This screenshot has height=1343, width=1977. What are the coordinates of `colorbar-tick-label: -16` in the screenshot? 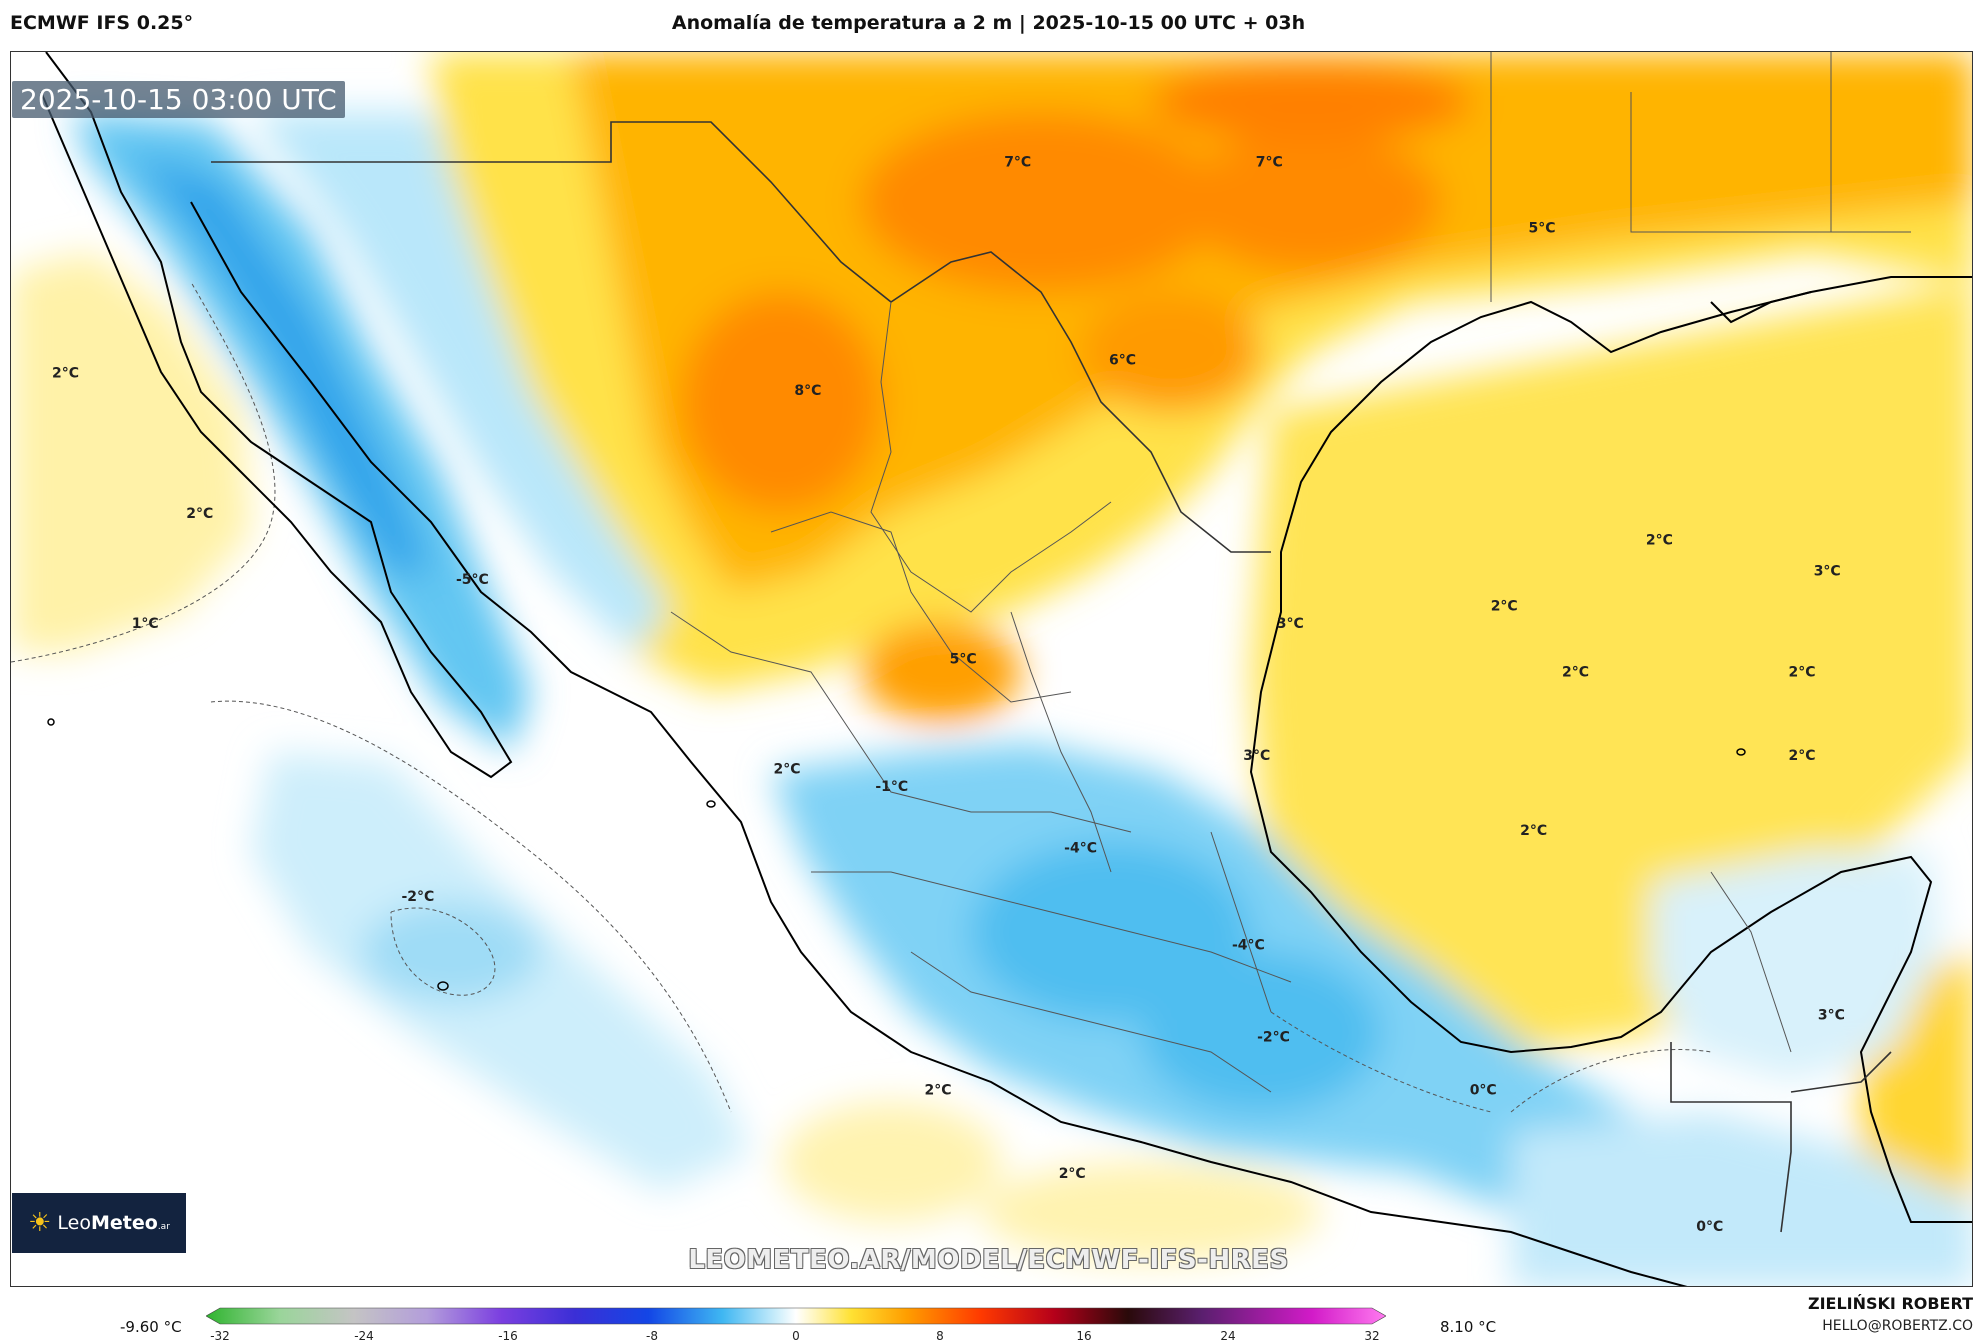 It's located at (508, 1336).